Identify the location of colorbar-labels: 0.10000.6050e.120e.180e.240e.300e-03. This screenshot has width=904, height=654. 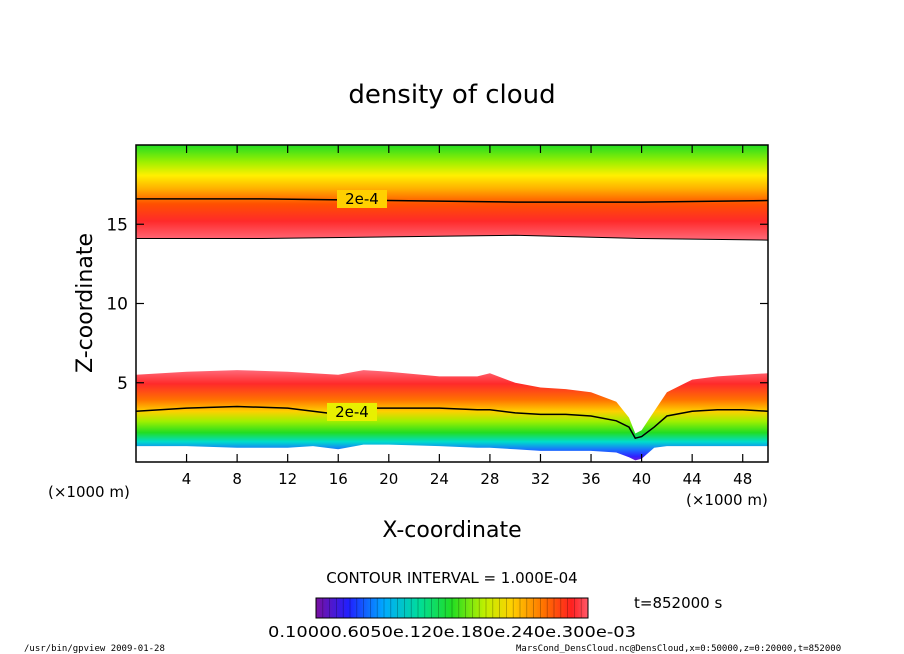
(452, 632).